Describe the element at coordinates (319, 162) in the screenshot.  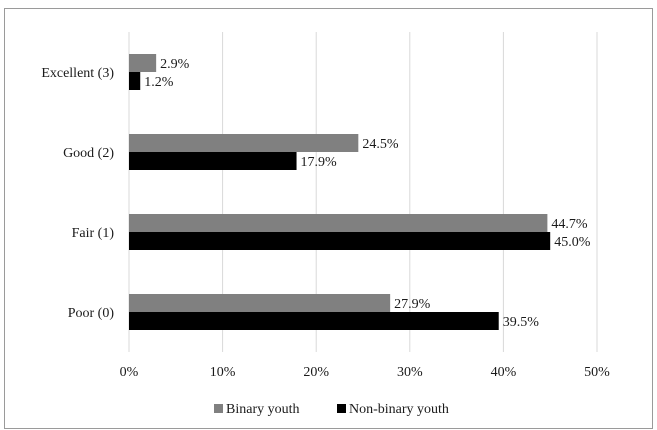
I see `data-label: 17.9%` at that location.